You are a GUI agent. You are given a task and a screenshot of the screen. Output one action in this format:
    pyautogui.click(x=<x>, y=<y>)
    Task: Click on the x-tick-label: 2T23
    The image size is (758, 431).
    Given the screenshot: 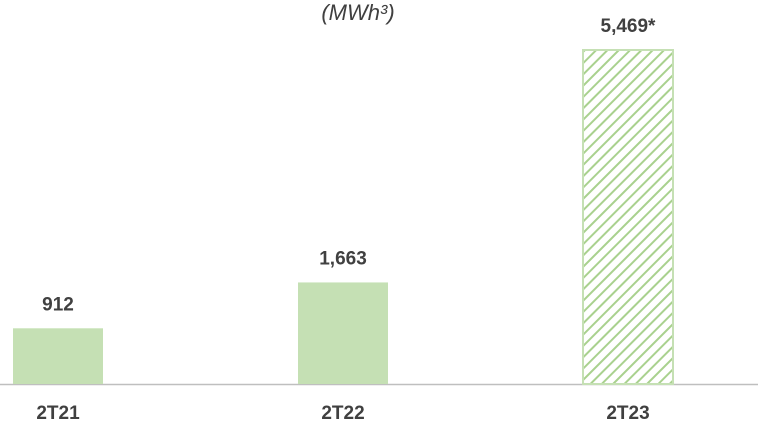 What is the action you would take?
    pyautogui.click(x=627, y=413)
    